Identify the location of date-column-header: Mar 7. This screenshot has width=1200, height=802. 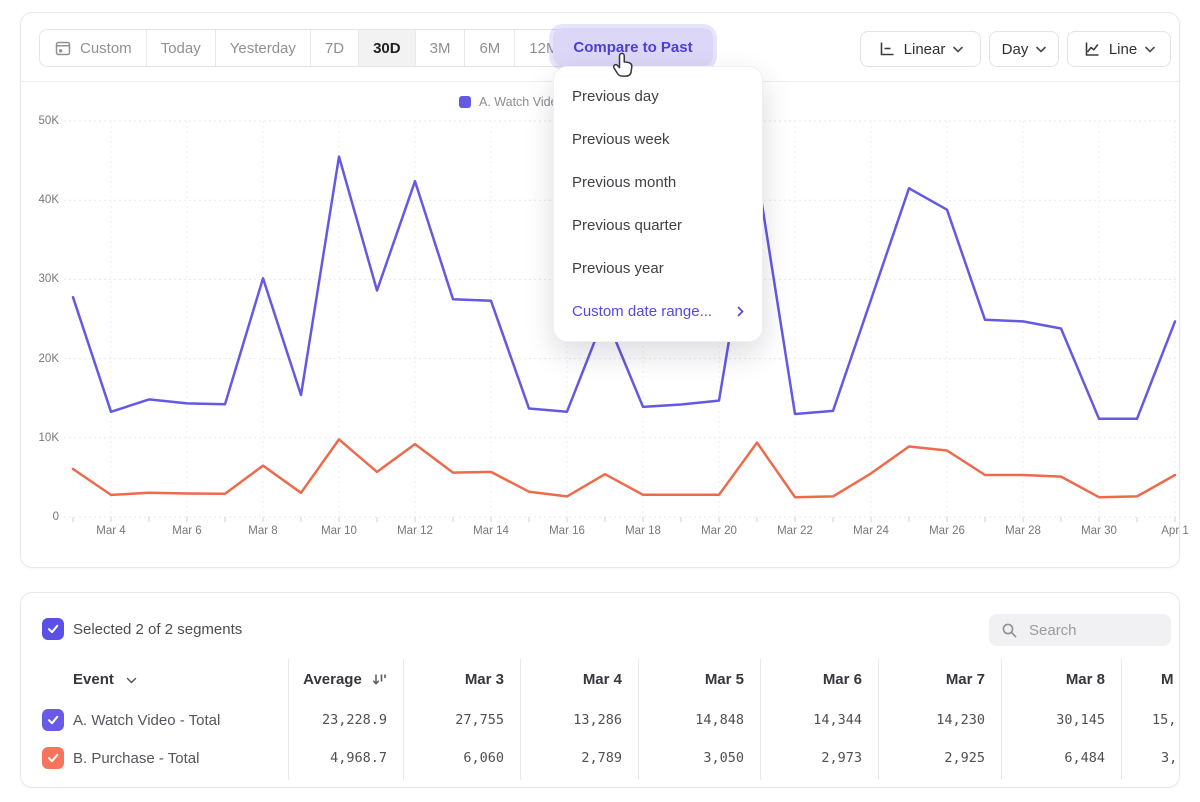
(965, 679).